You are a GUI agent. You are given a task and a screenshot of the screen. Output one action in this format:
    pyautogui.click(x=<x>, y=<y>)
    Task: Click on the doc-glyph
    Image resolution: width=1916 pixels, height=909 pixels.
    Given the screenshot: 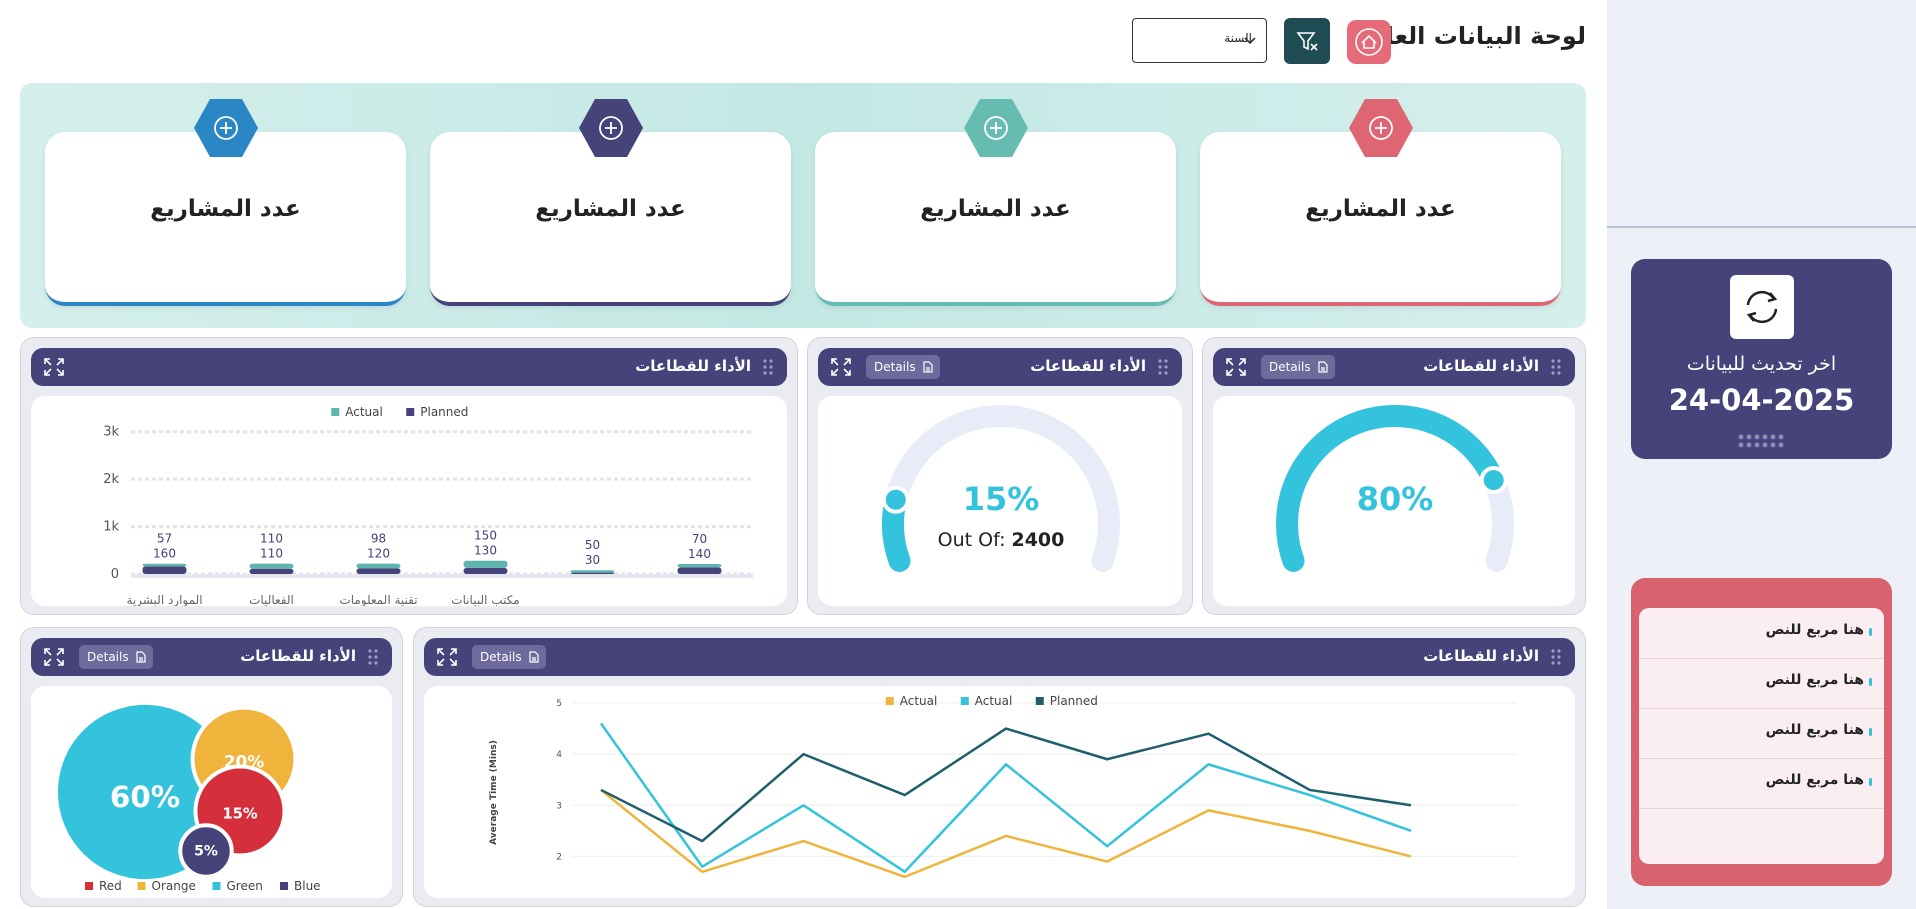 What is the action you would take?
    pyautogui.click(x=141, y=657)
    